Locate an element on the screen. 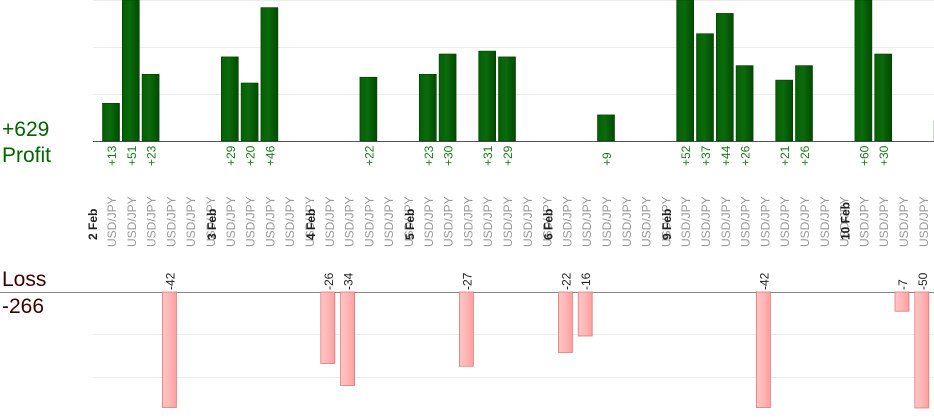 This screenshot has height=420, width=934. loss-value-label: -27 is located at coordinates (467, 281).